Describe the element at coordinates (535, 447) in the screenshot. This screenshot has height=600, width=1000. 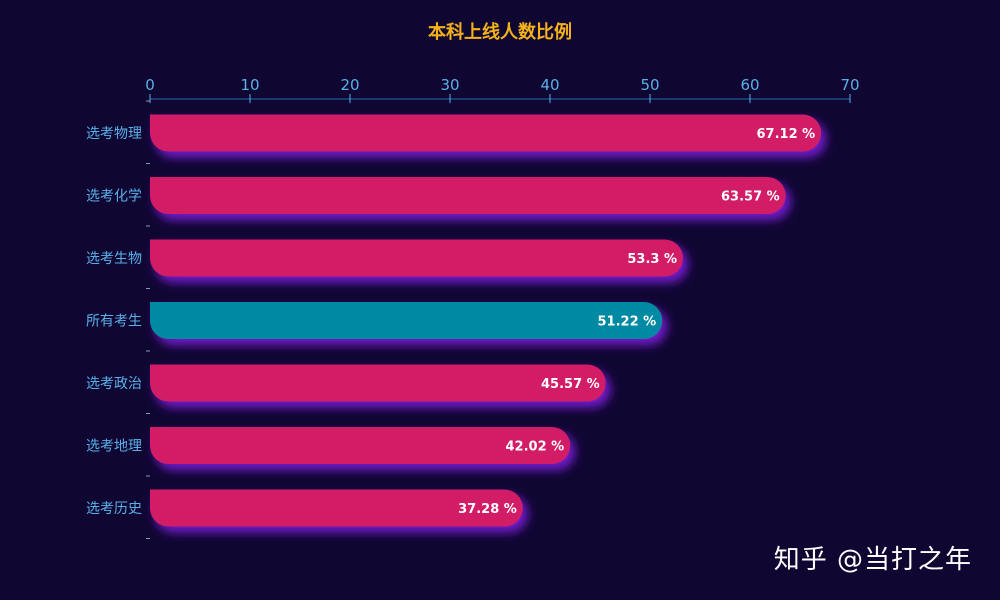
I see `bar-value-label: 42.02 %` at that location.